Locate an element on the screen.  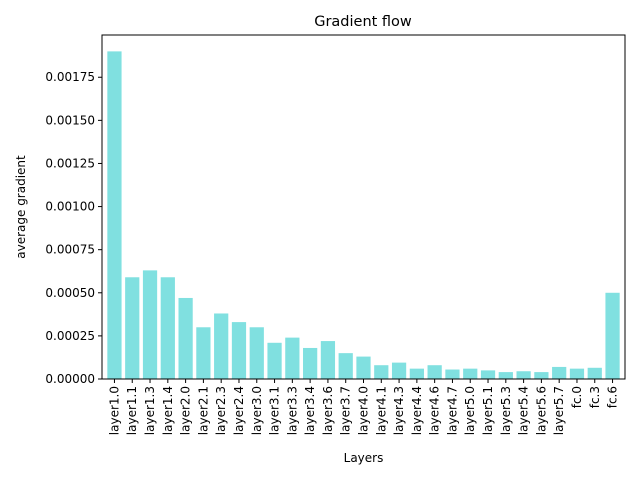
x-tick-label: layer1.4 is located at coordinates (168, 410).